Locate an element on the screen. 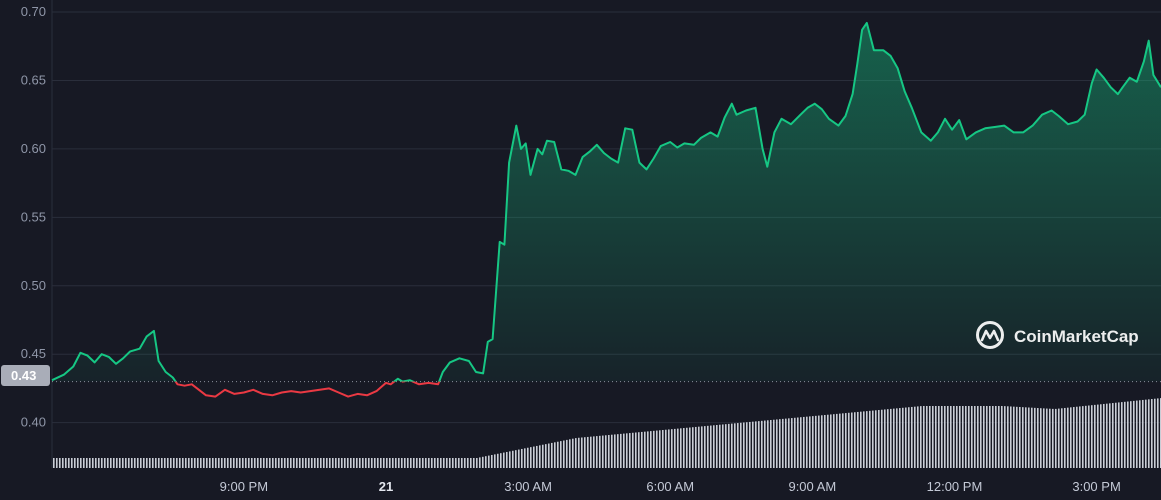 The width and height of the screenshot is (1161, 500). x-tick-label: 9:00 AM is located at coordinates (812, 486).